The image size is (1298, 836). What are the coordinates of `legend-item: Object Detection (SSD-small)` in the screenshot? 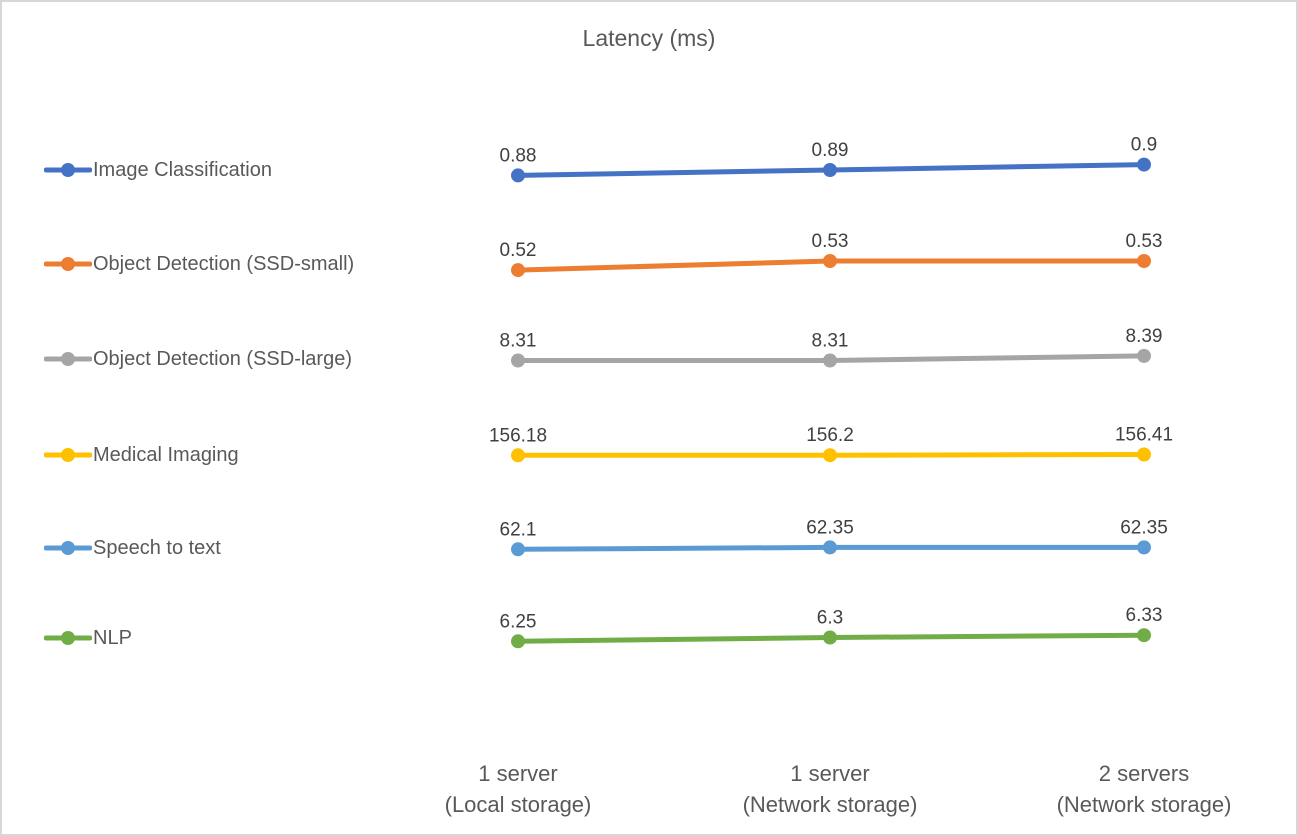 It's located at (199, 264).